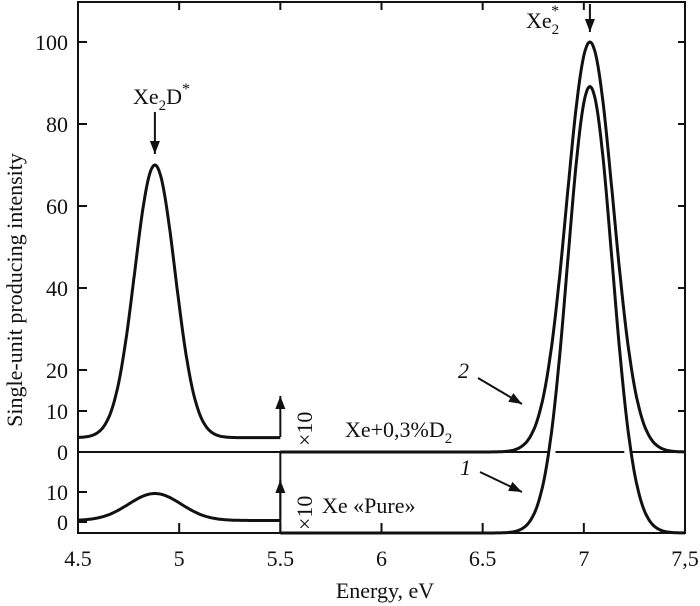 This screenshot has width=700, height=606. I want to click on scale-note-upper: ×10, so click(304, 429).